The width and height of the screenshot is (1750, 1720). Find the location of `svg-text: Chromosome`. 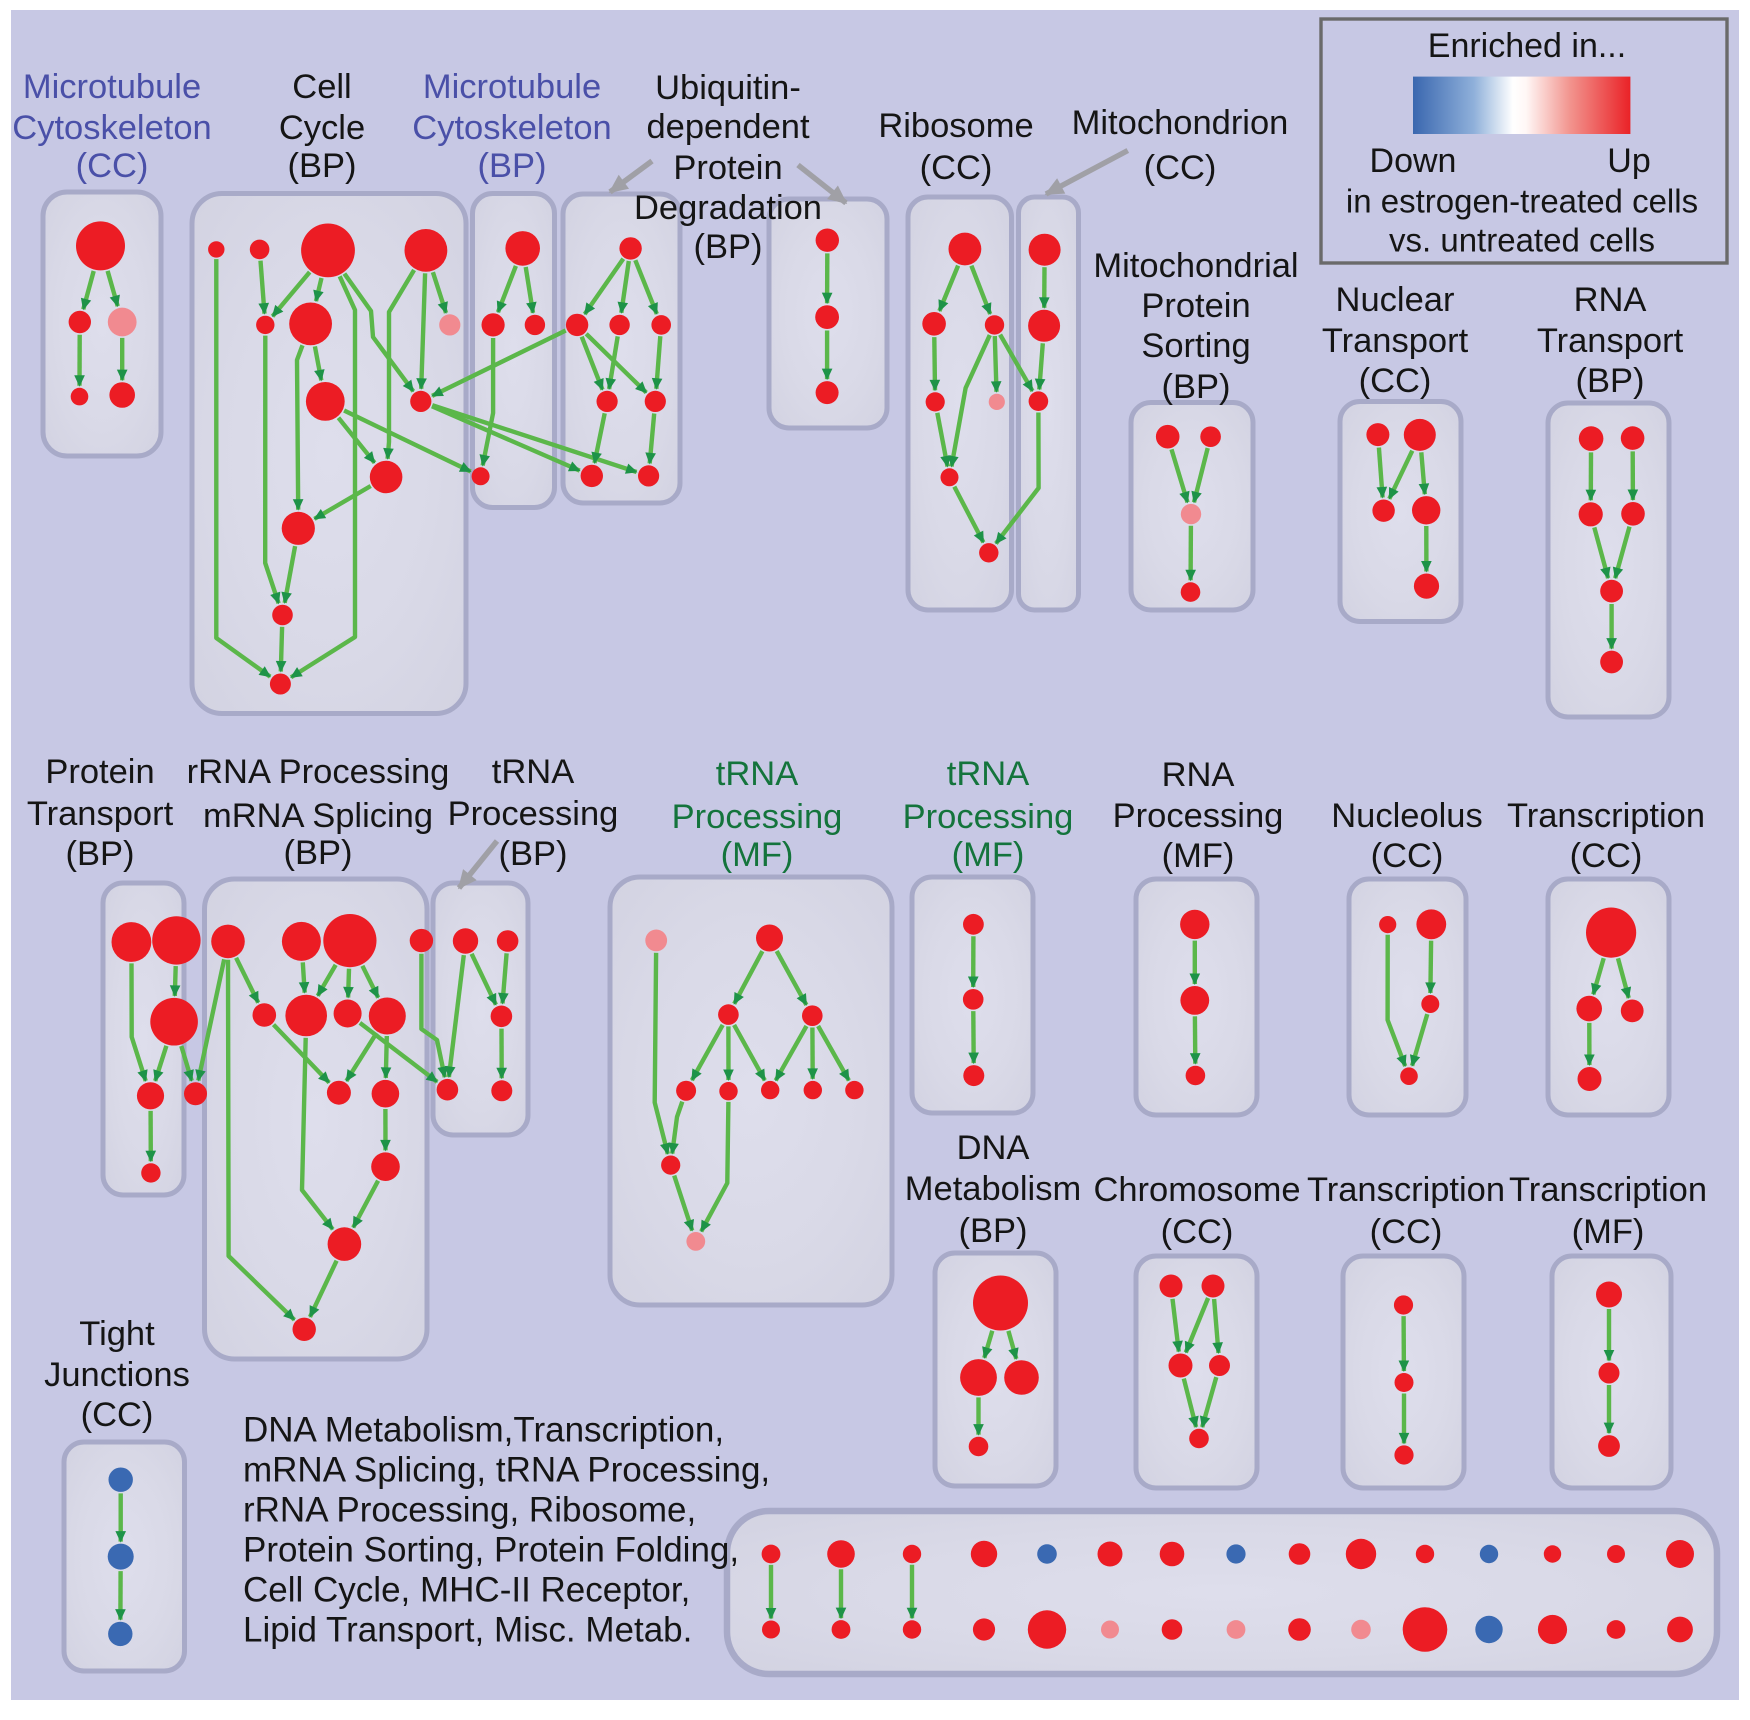

svg-text: Chromosome is located at coordinates (1196, 1190).